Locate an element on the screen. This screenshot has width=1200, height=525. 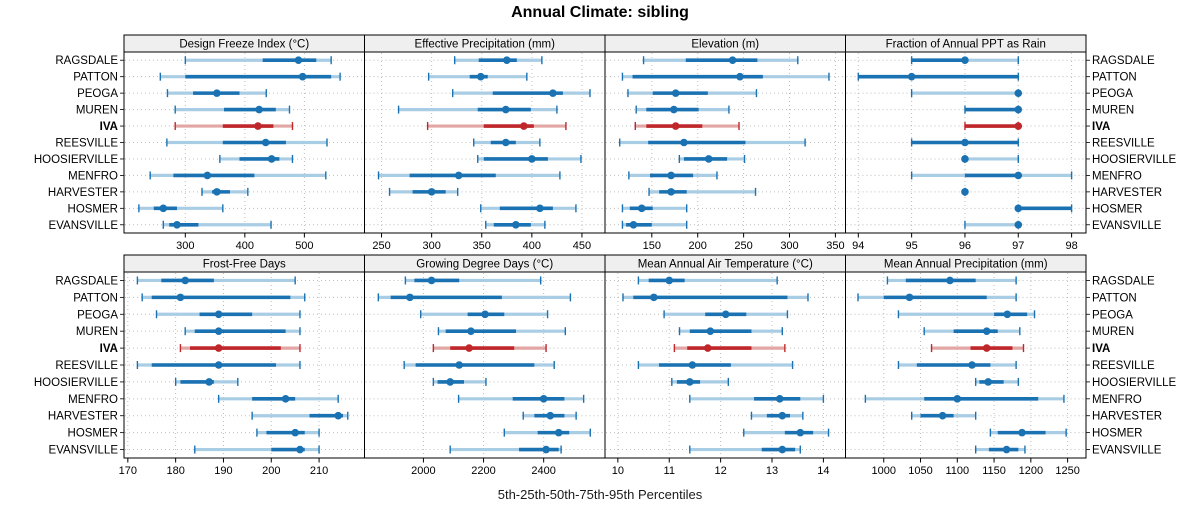
site-label-left: PEOGA is located at coordinates (97, 315).